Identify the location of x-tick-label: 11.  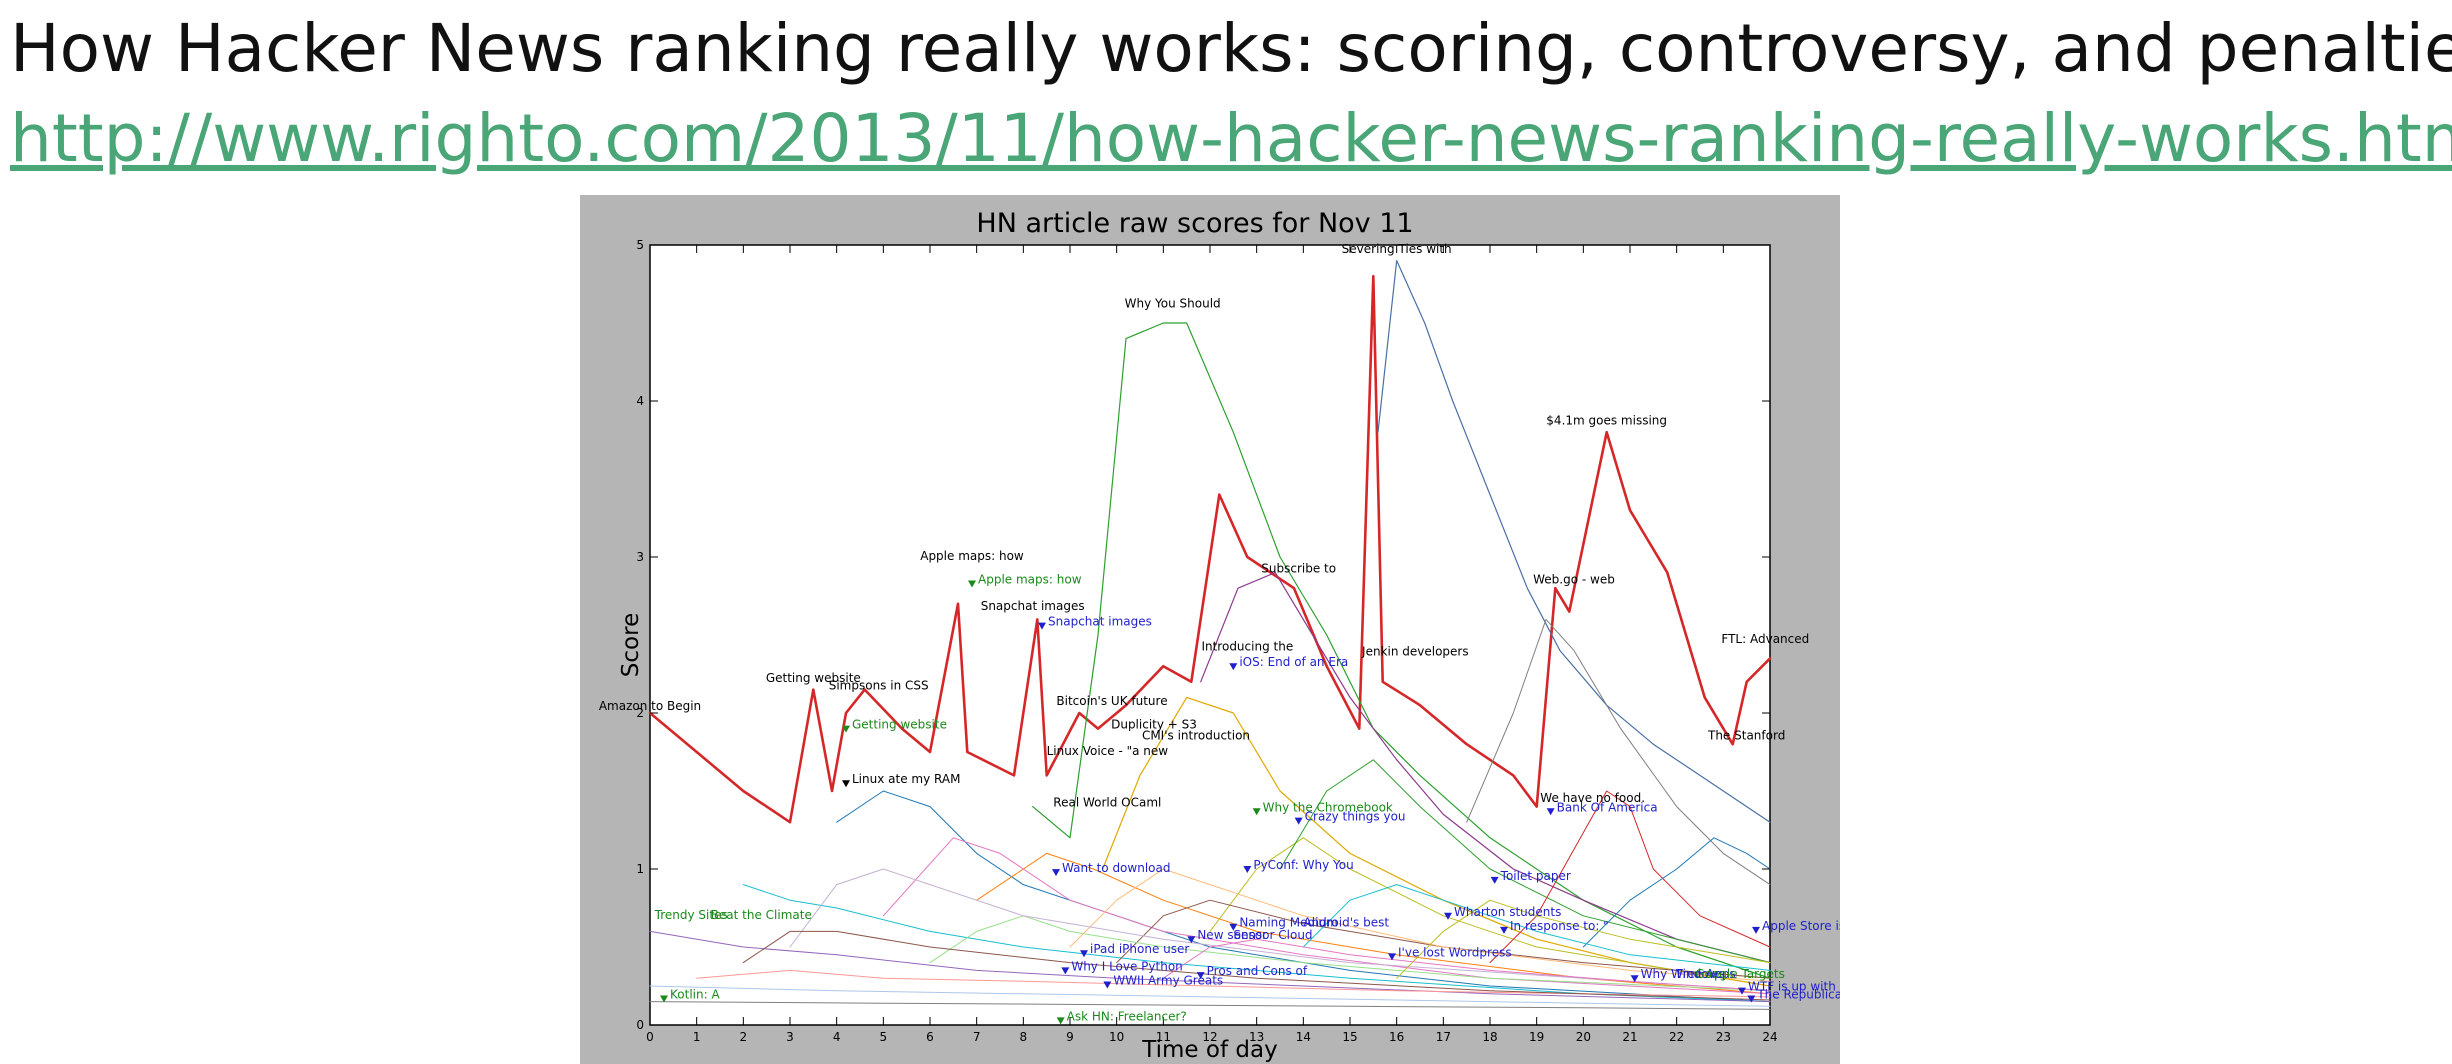
(1163, 1037).